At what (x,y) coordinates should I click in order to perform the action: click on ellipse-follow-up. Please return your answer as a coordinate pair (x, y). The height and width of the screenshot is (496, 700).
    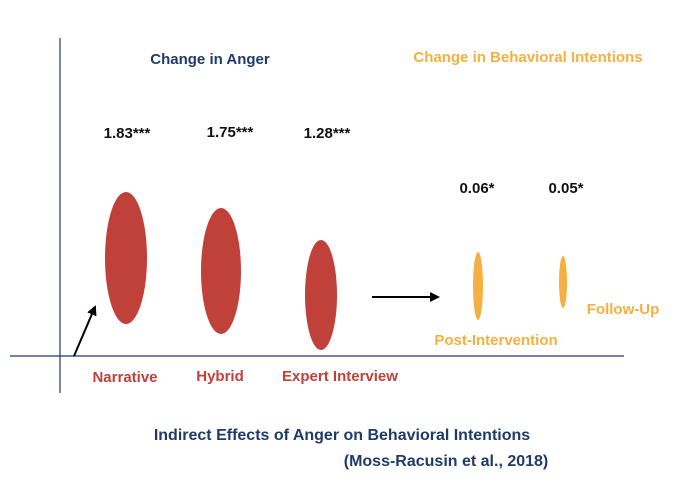
    Looking at the image, I should click on (563, 282).